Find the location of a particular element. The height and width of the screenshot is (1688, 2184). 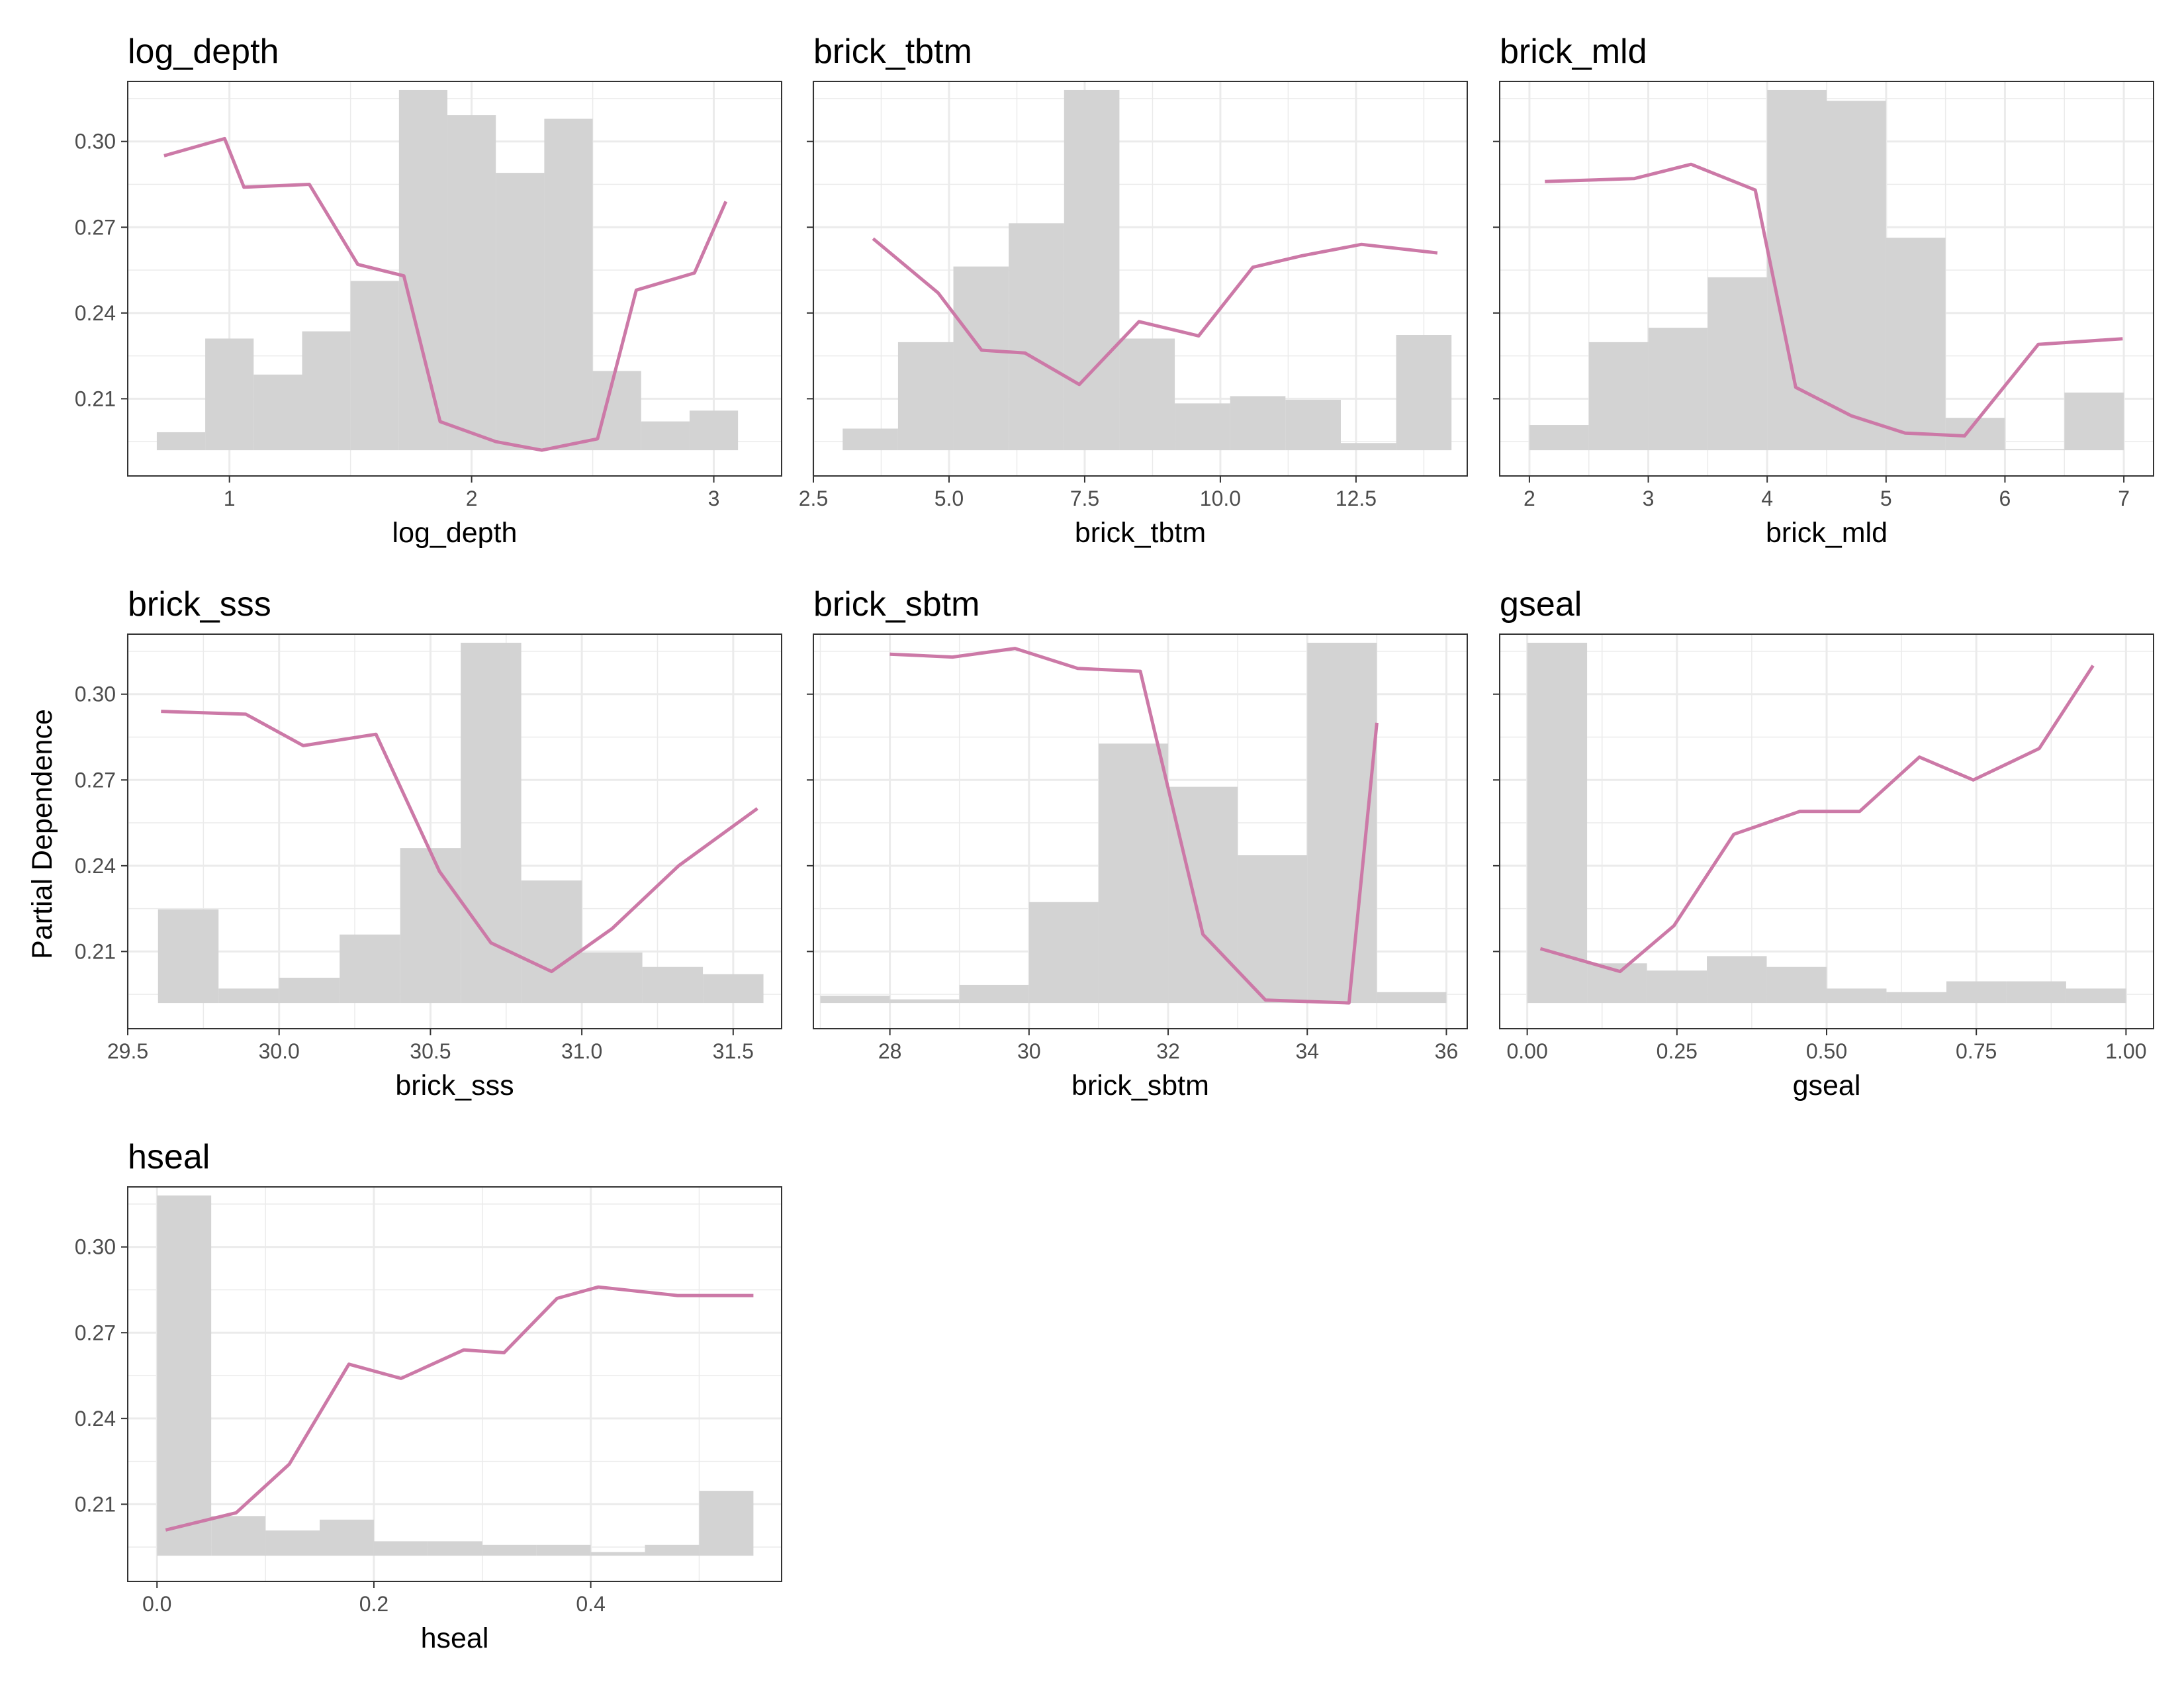

x-axis-label: brick_sss is located at coordinates (454, 1086).